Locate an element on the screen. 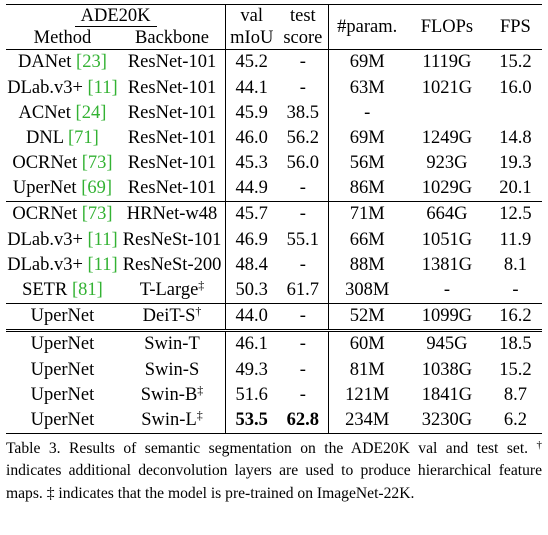  header-params: #param. is located at coordinates (367, 27).